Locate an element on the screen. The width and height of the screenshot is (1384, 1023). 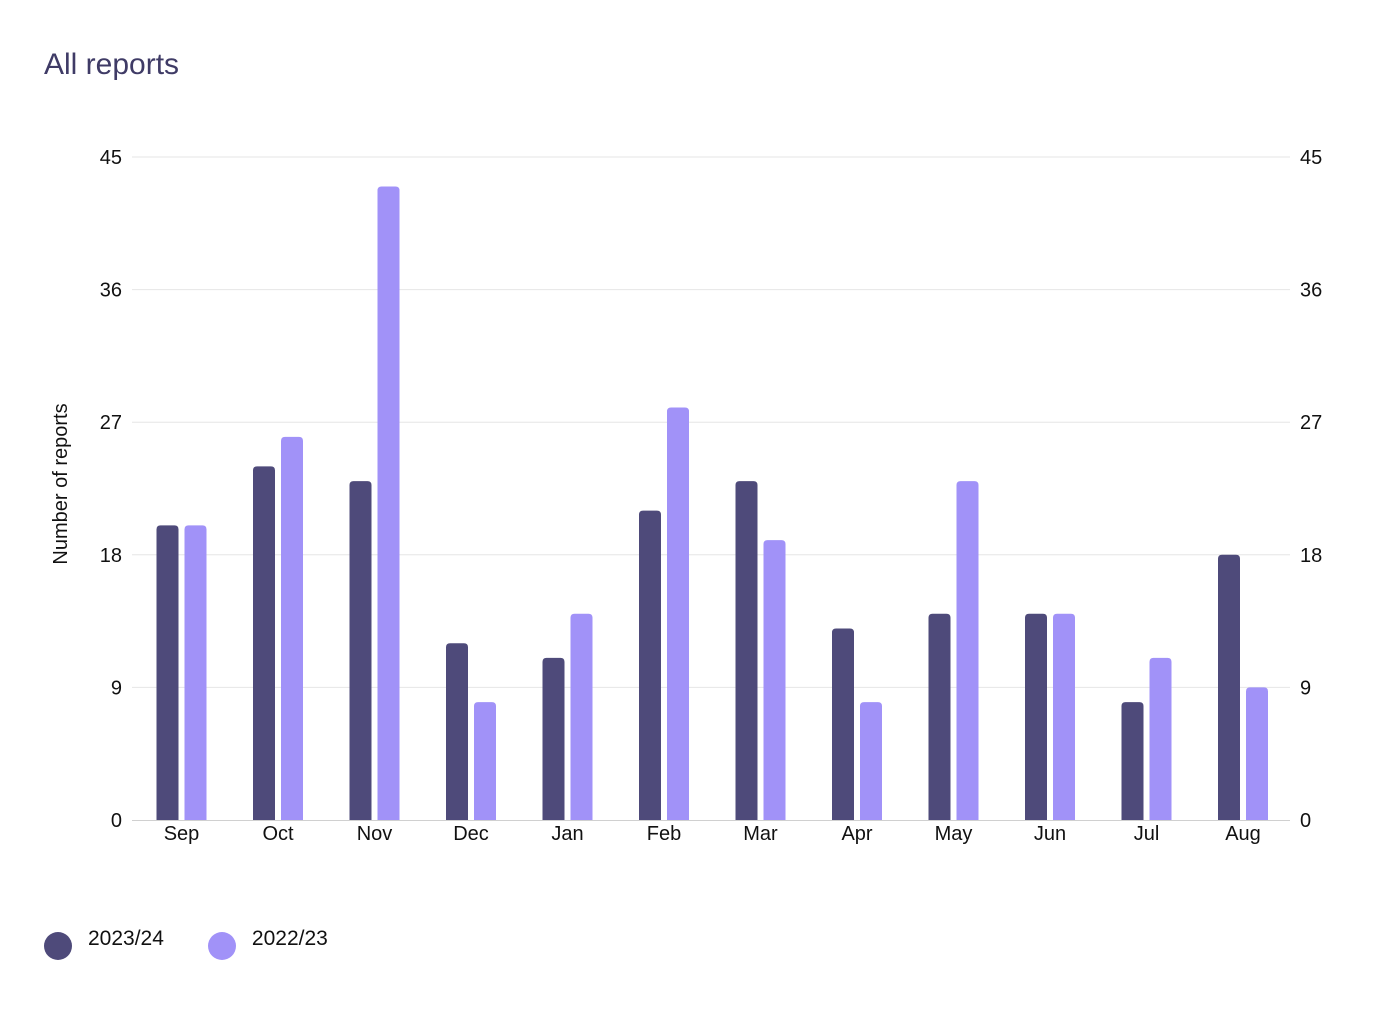
legend: 2023/24 2022/23 is located at coordinates (208, 943).